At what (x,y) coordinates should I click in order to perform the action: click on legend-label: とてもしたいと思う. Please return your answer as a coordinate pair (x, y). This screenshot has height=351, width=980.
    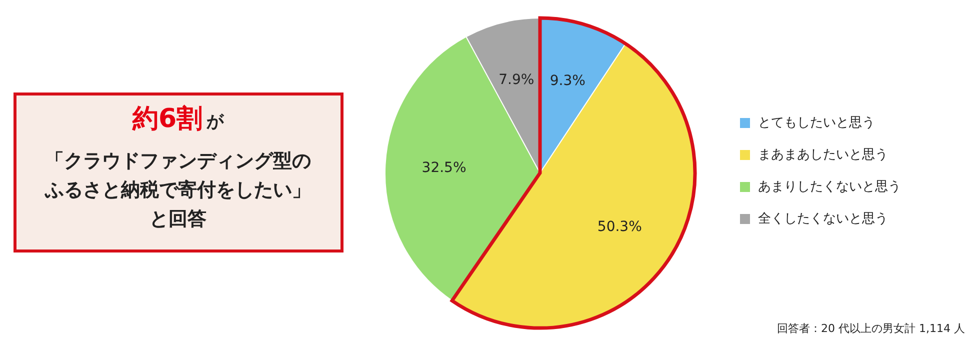
    Looking at the image, I should click on (816, 123).